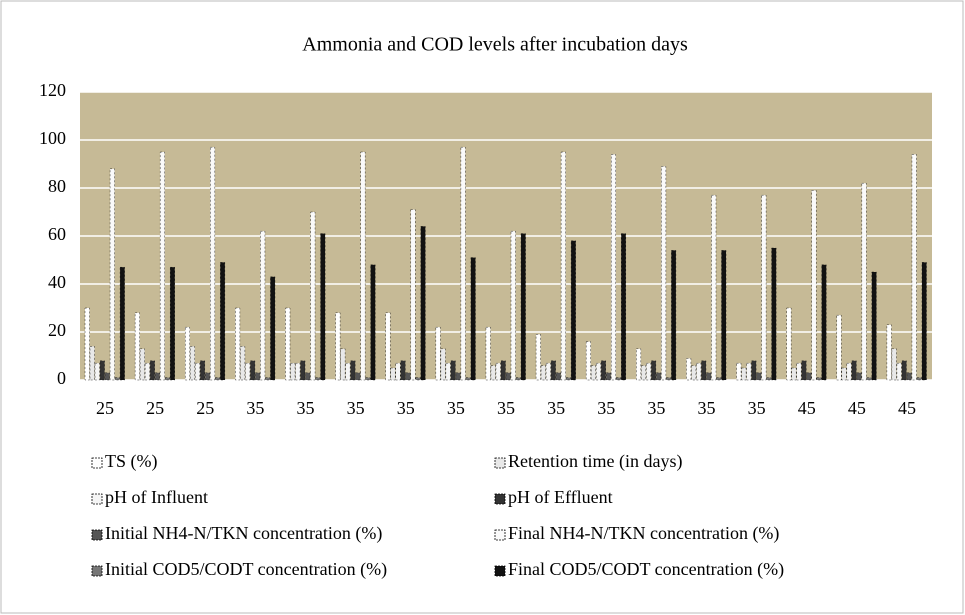  Describe the element at coordinates (646, 569) in the screenshot. I see `legend-label: Final COD5/CODT concentration (%)` at that location.